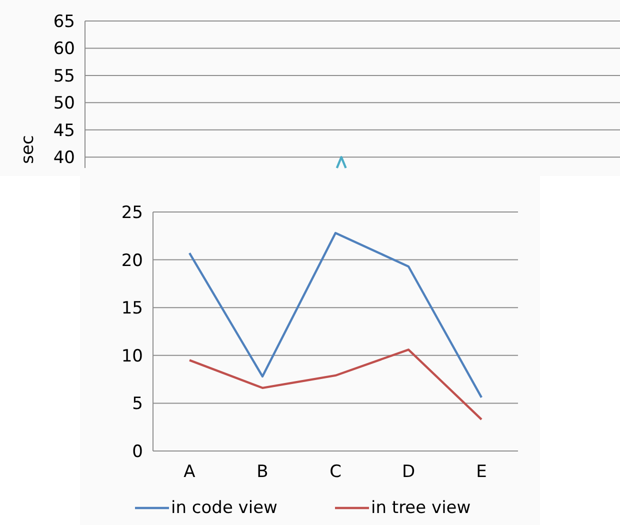 This screenshot has width=620, height=525. What do you see at coordinates (132, 212) in the screenshot?
I see `y-tick-label: 25` at bounding box center [132, 212].